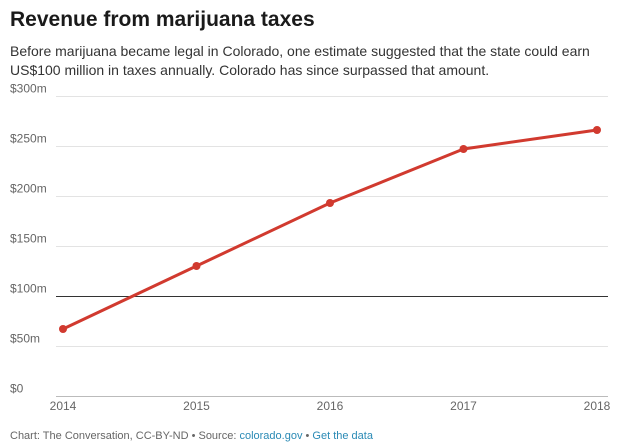 The image size is (622, 447). Describe the element at coordinates (463, 149) in the screenshot. I see `data-point-2017` at that location.